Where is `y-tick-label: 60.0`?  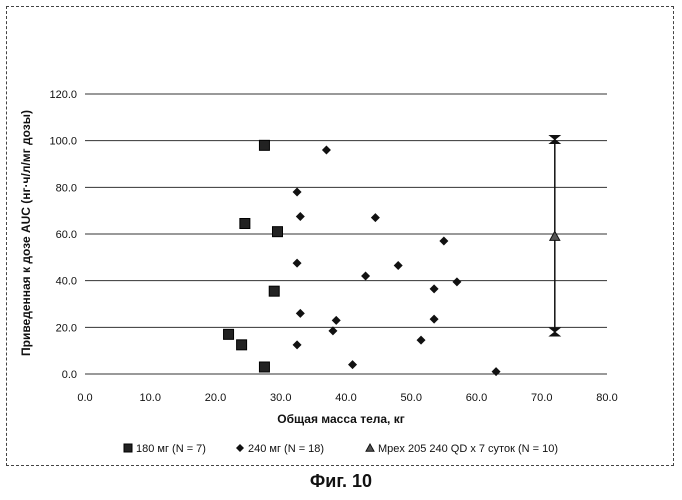
y-tick-label: 60.0 is located at coordinates (66, 235).